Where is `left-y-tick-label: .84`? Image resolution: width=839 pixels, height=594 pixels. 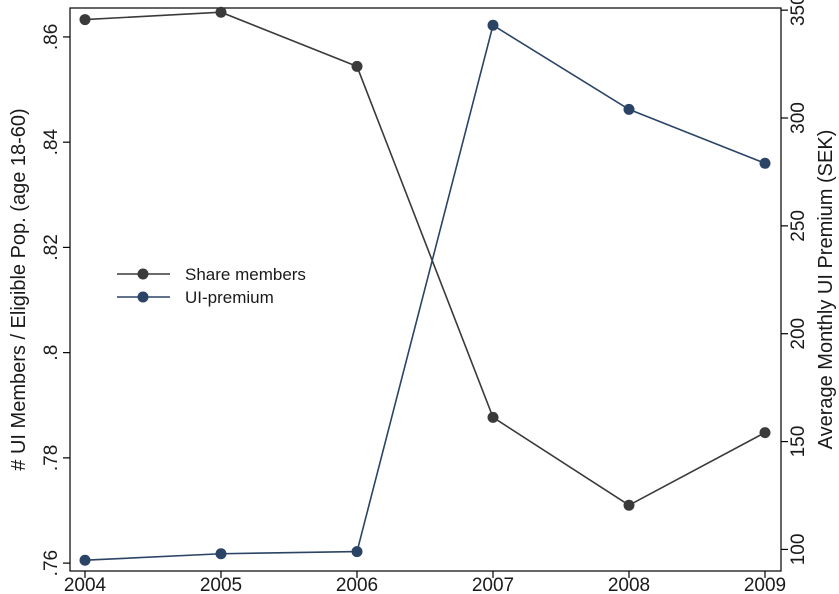
left-y-tick-label: .84 is located at coordinates (51, 142).